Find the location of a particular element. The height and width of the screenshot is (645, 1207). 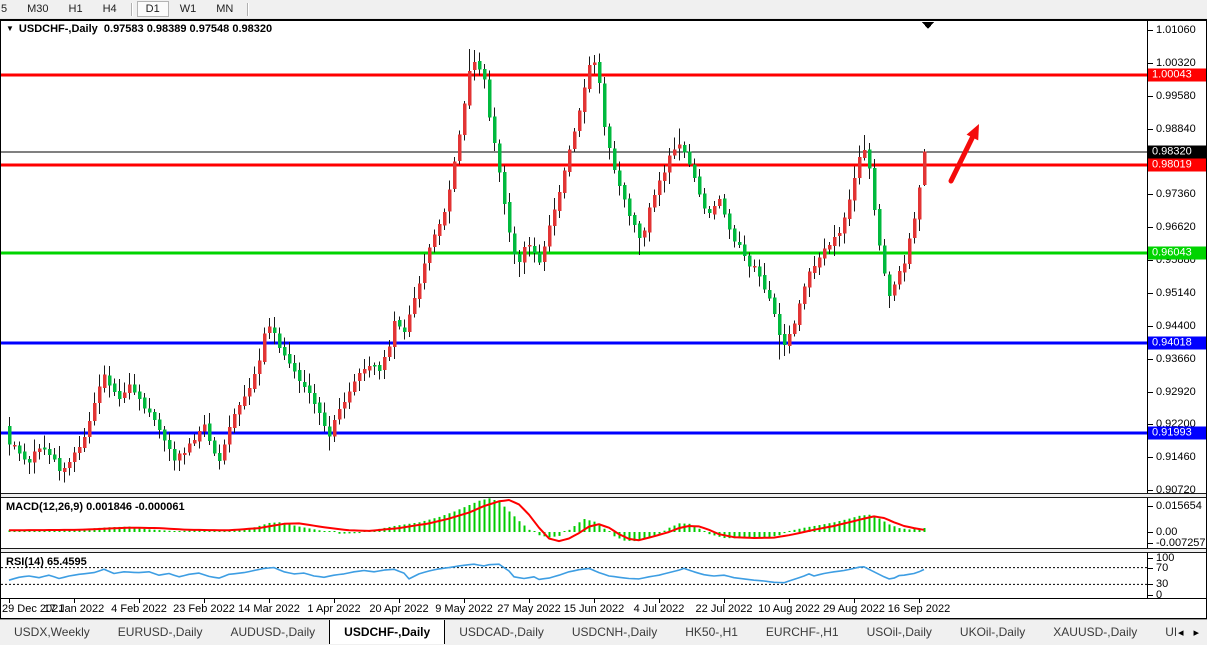

symbol-tab-usdcnh-daily: USDCNH-,Daily is located at coordinates (614, 632).